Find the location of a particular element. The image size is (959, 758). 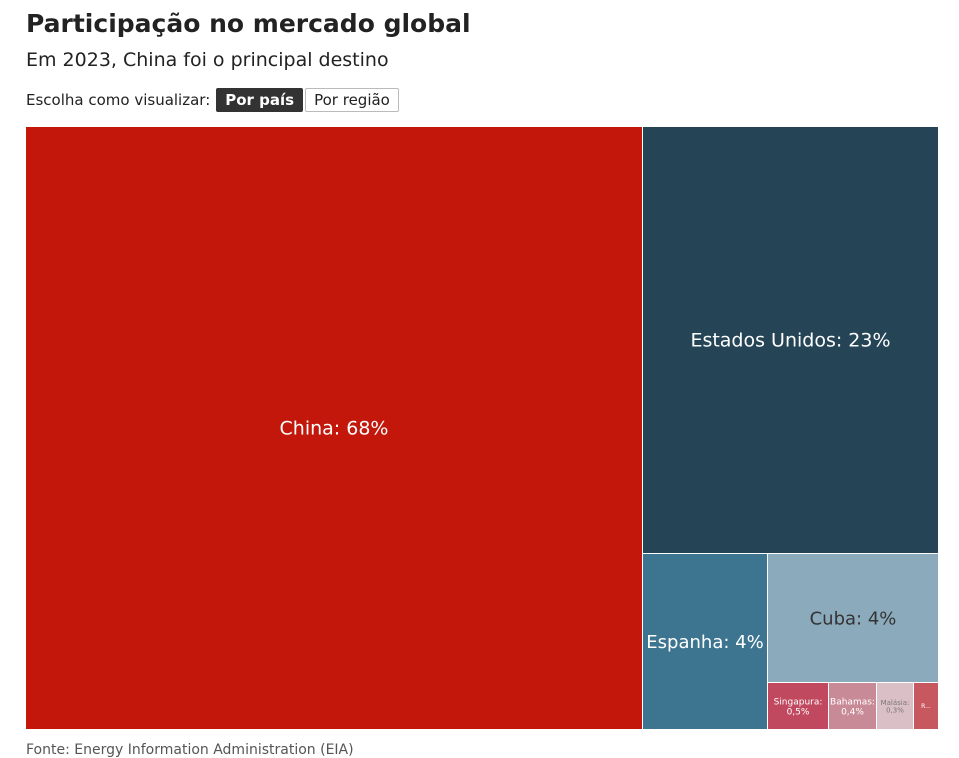

treemap-cell-singapura is located at coordinates (798, 706).